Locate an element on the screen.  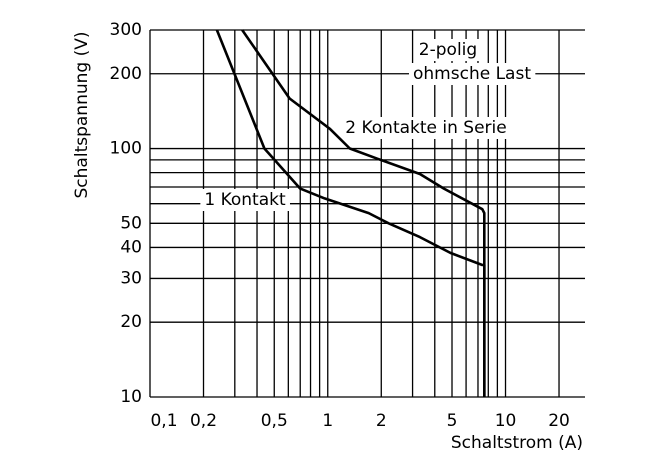
y-tick-label: 20 is located at coordinates (131, 322).